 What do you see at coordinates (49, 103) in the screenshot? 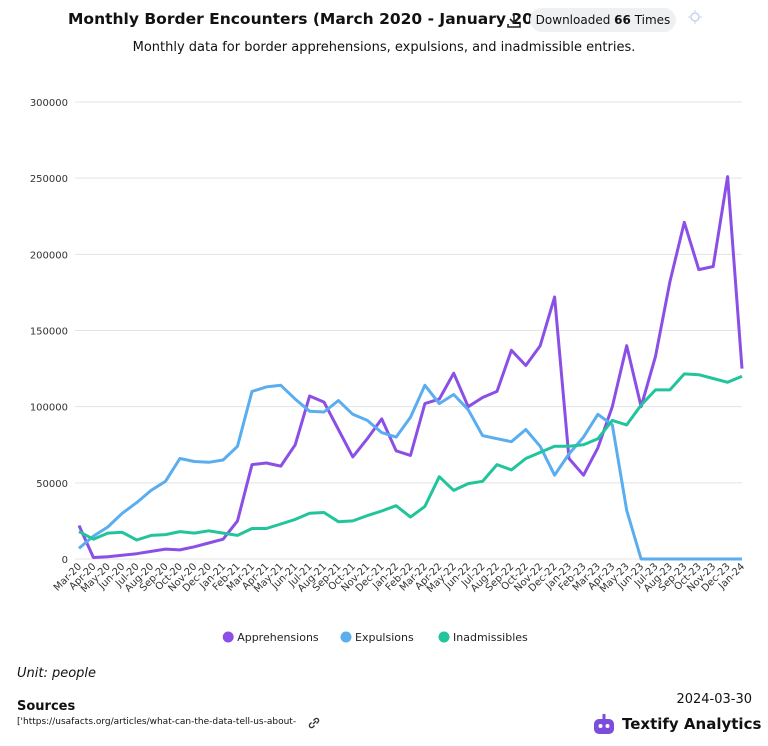
I see `y-tick-label: 300000` at bounding box center [49, 103].